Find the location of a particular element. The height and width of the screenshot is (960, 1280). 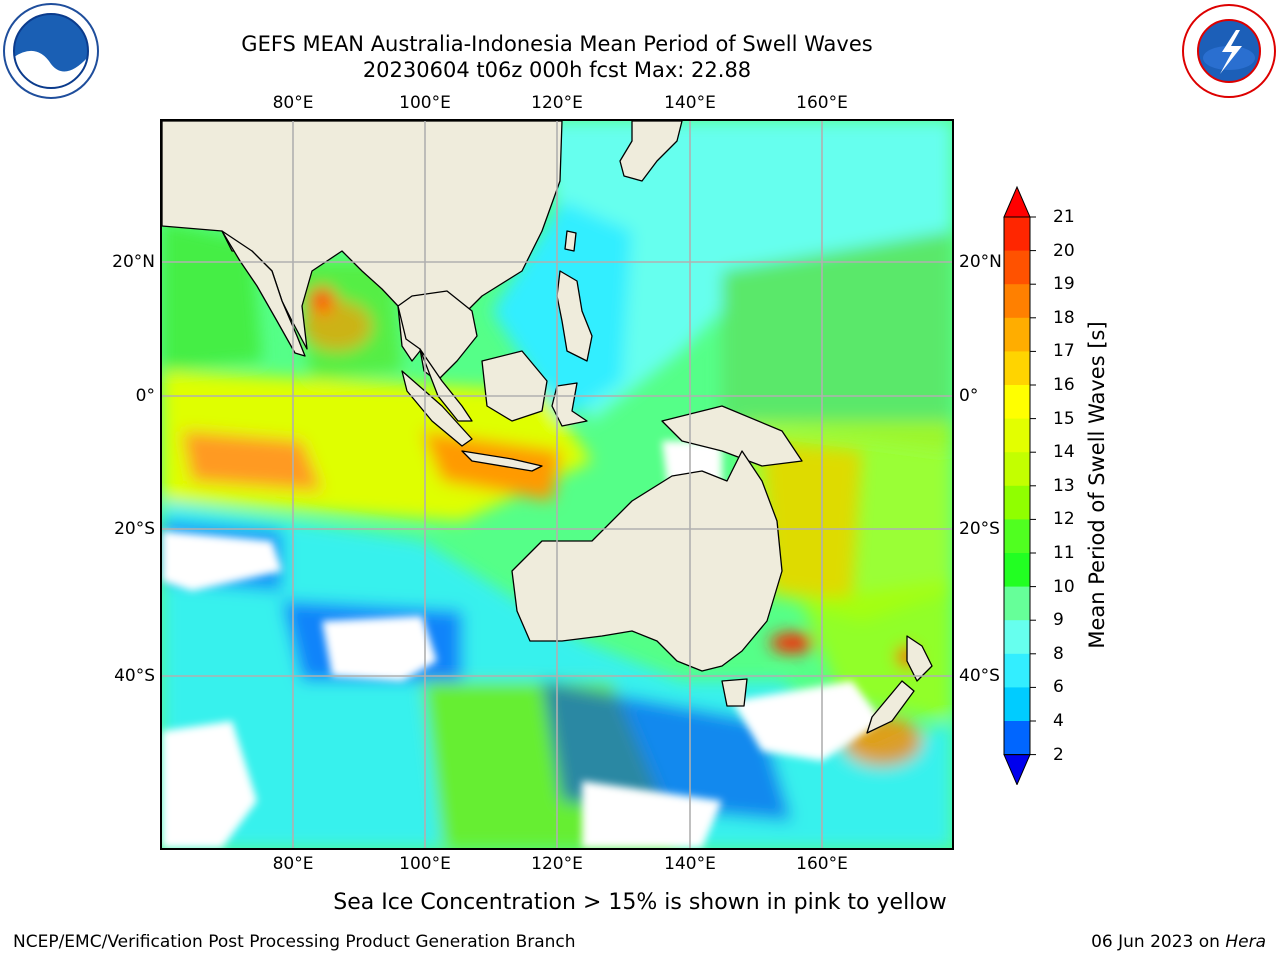

field-red-tasman is located at coordinates (792, 643).